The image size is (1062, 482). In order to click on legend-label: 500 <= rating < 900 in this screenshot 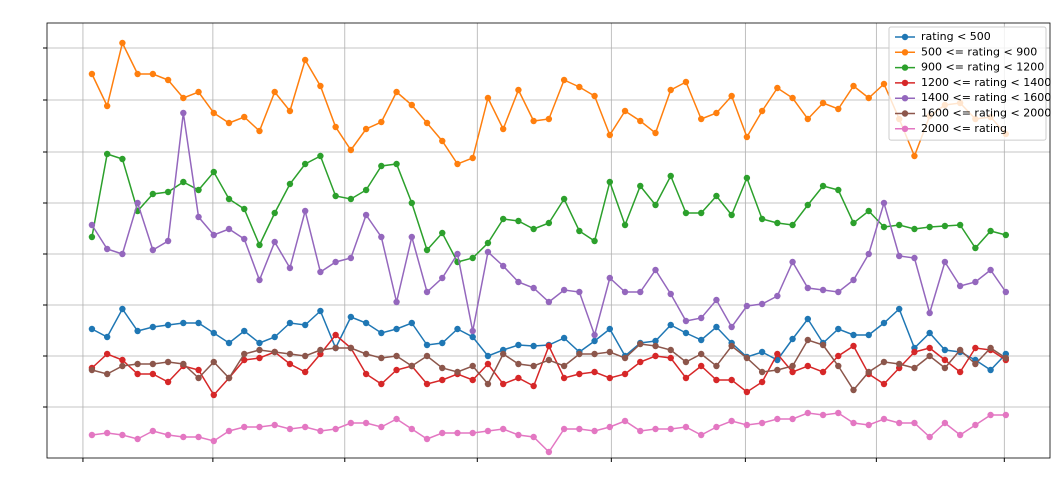, I will do `click(979, 51)`.